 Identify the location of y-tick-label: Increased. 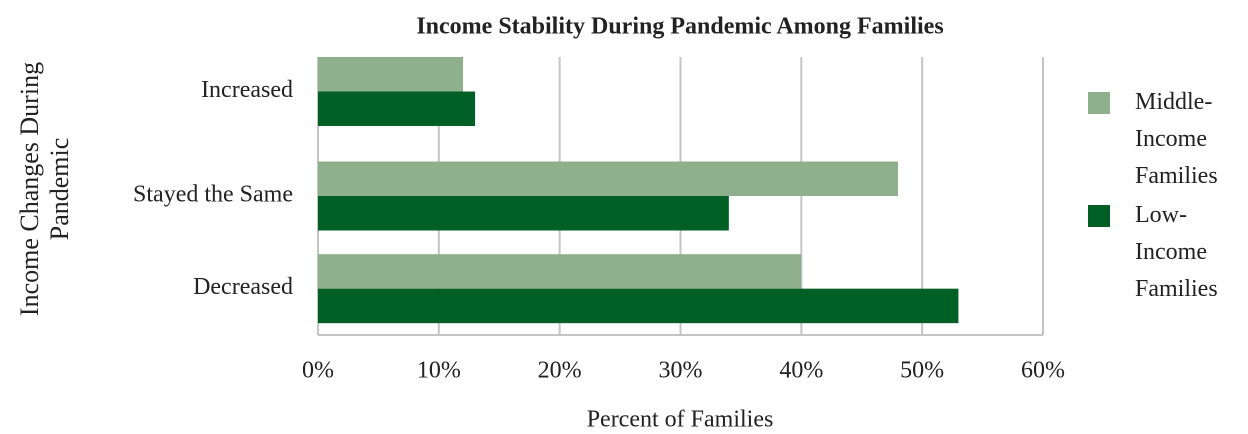
(247, 90).